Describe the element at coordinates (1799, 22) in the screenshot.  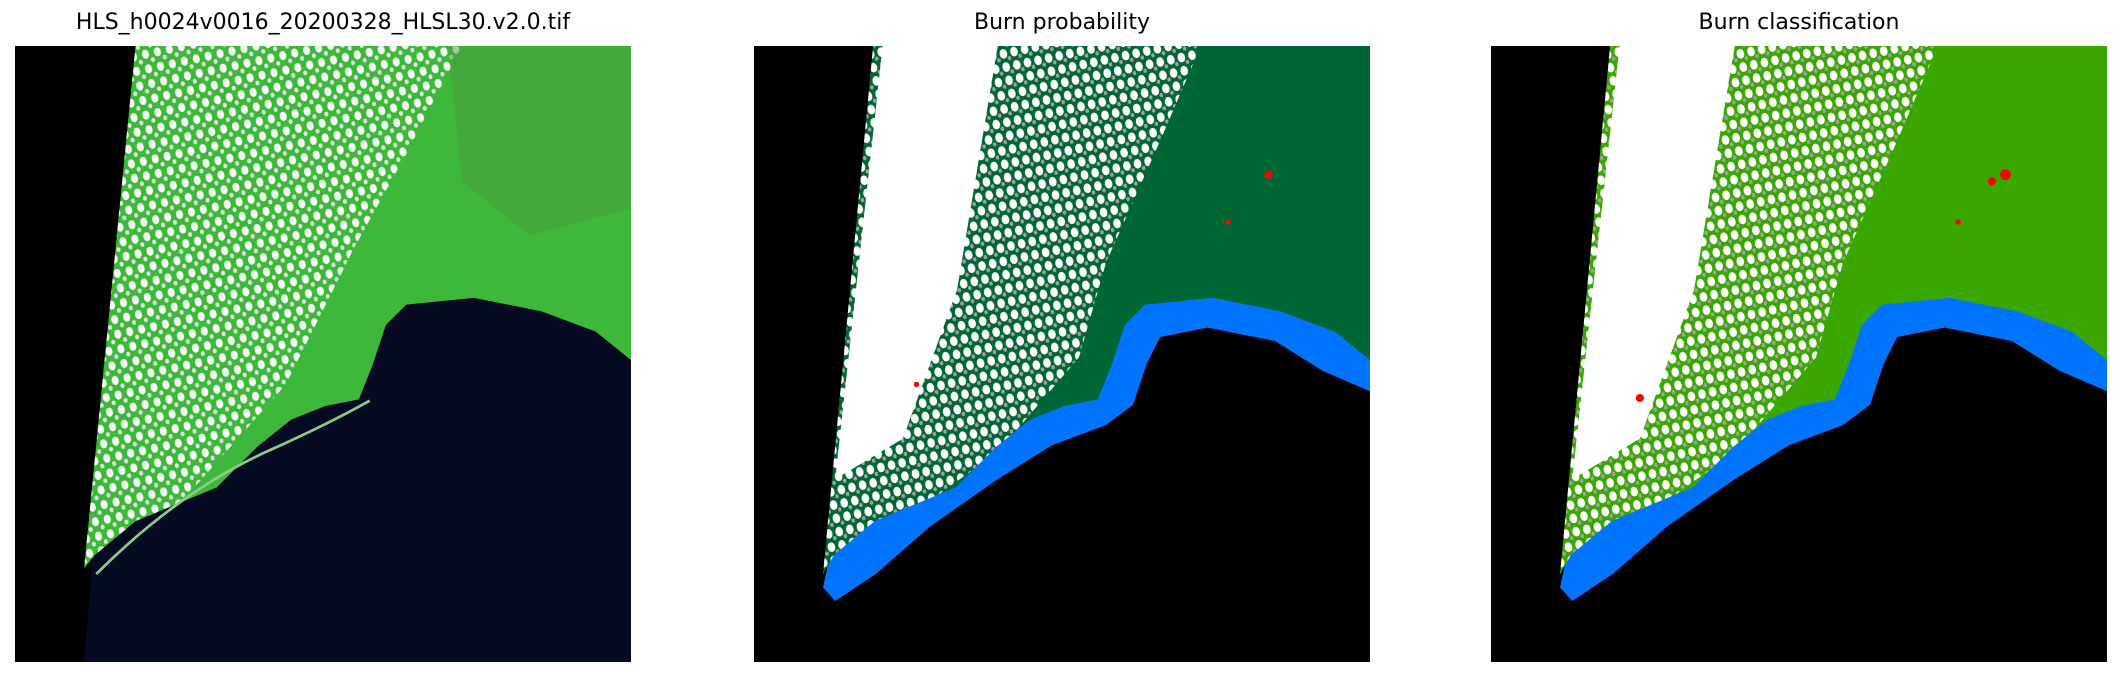
I see `title-burn-classification: Burn classification` at that location.